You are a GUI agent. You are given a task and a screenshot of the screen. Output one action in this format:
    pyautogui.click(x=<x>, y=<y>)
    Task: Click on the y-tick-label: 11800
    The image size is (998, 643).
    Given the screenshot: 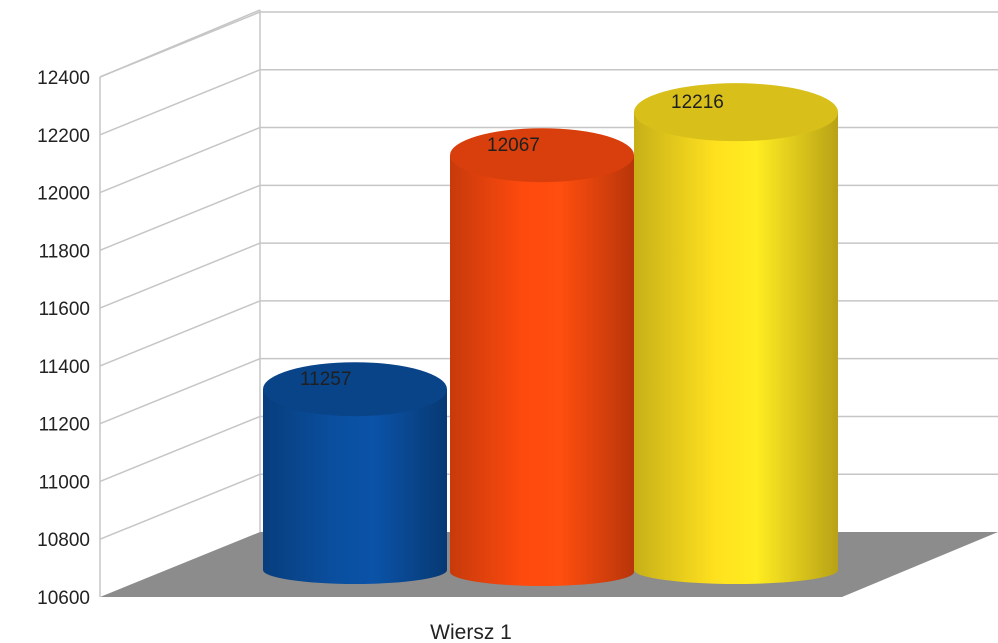 What is the action you would take?
    pyautogui.click(x=64, y=251)
    